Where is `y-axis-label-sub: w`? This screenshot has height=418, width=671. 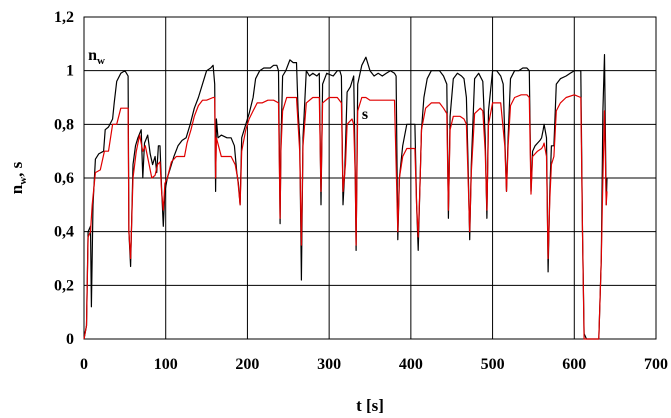
y-axis-label-sub: w is located at coordinates (23, 181).